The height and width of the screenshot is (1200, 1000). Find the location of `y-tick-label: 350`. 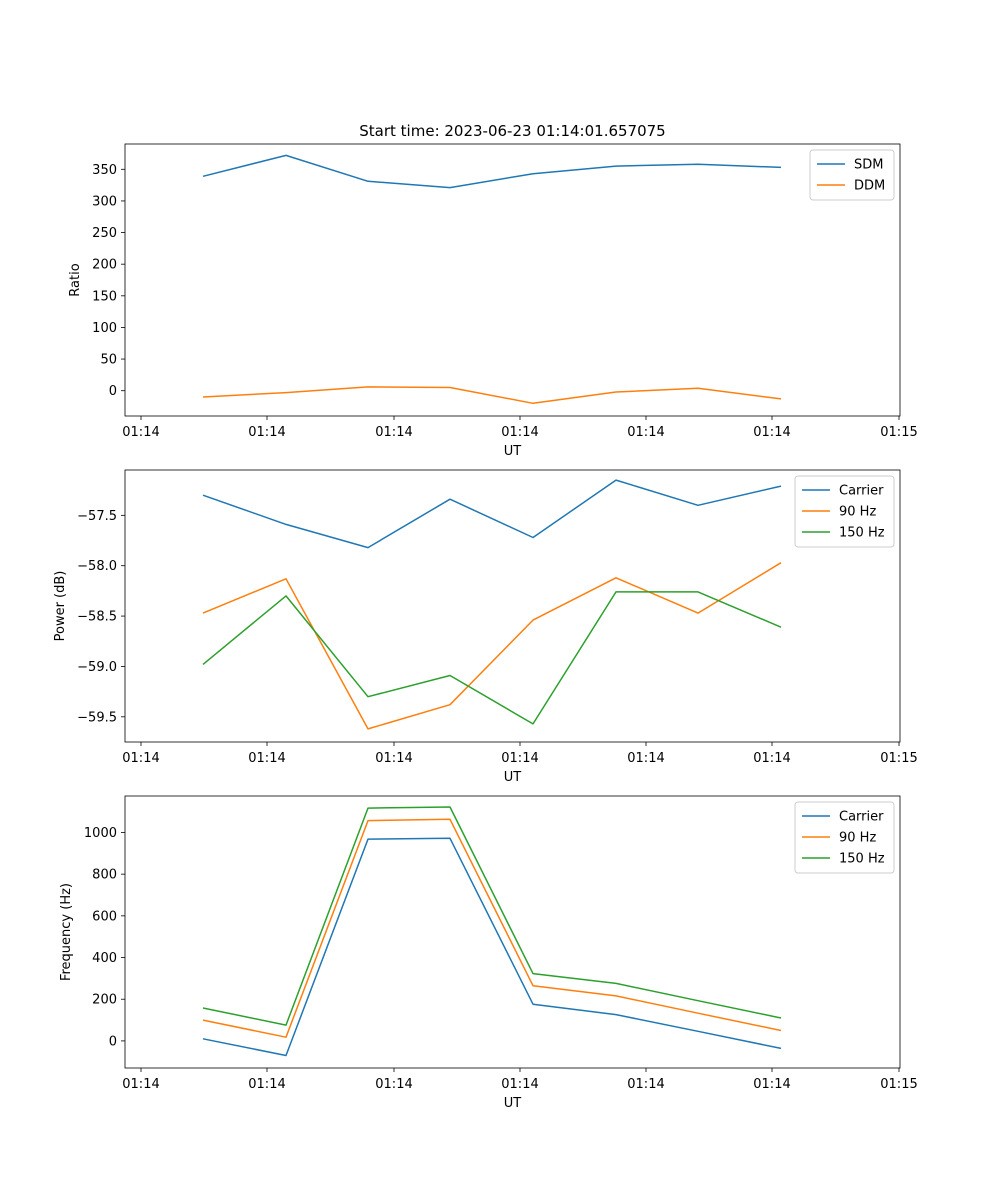

y-tick-label: 350 is located at coordinates (104, 170).